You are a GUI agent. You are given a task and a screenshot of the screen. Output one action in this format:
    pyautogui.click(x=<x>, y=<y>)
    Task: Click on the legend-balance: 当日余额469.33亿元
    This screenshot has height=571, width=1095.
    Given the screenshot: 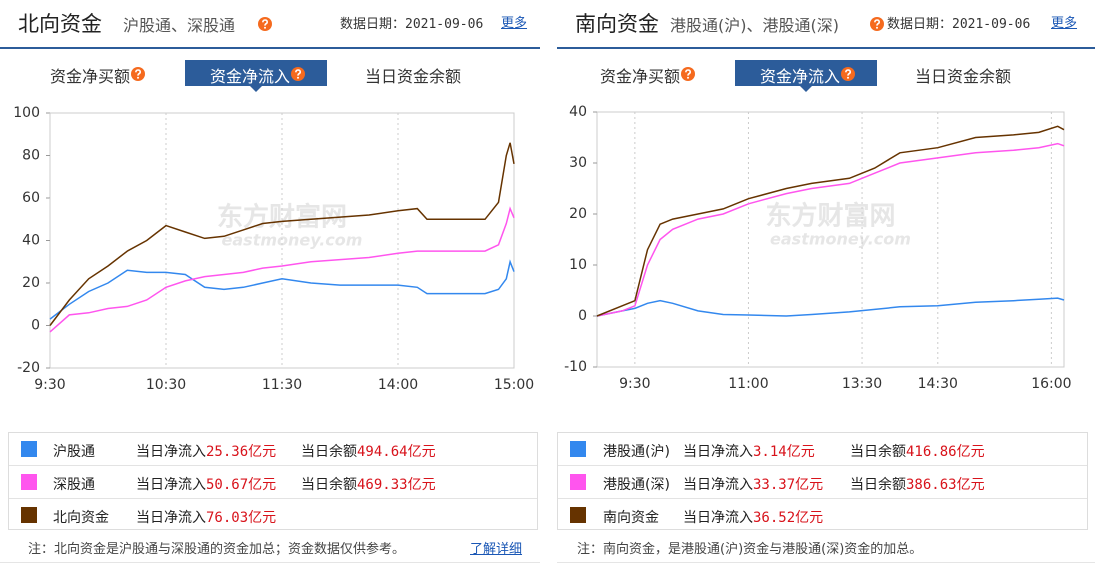 What is the action you would take?
    pyautogui.click(x=368, y=484)
    